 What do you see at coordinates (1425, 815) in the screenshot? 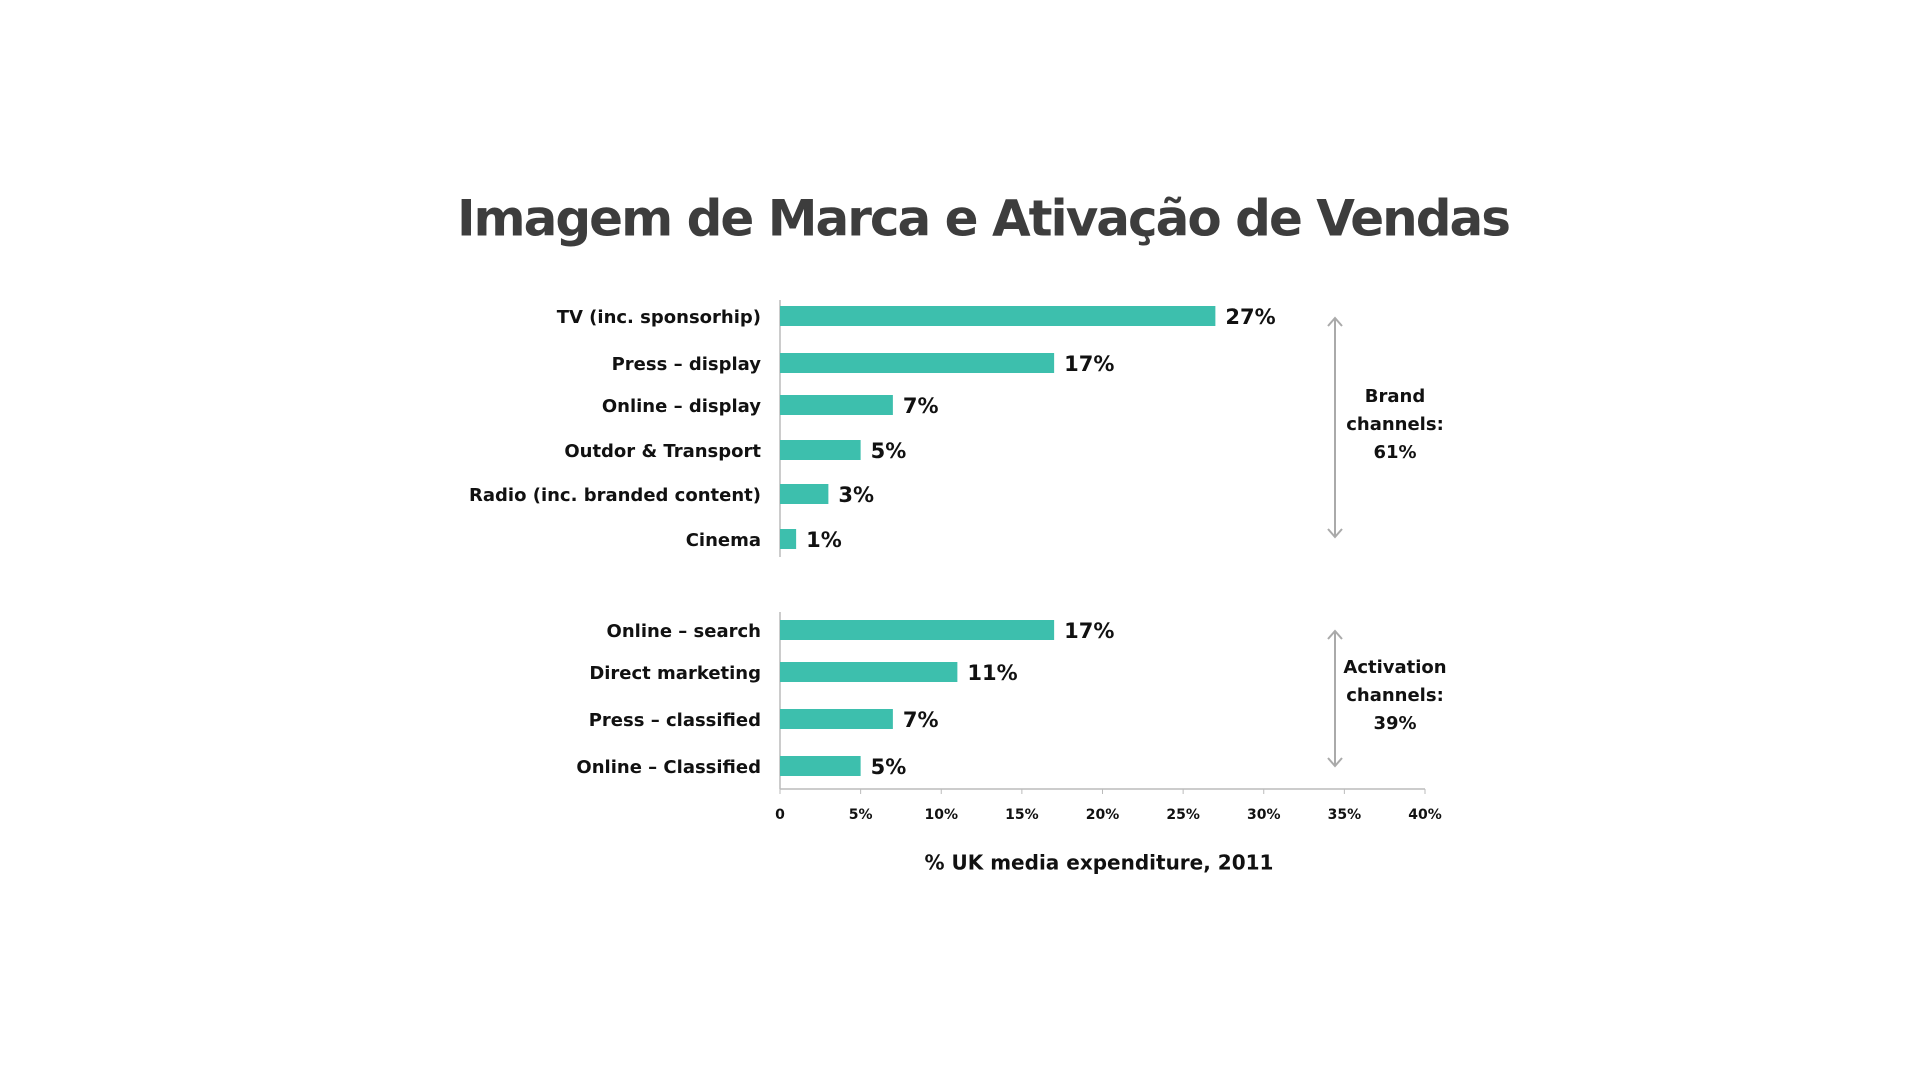
I see `x-tick-label: 40%` at bounding box center [1425, 815].